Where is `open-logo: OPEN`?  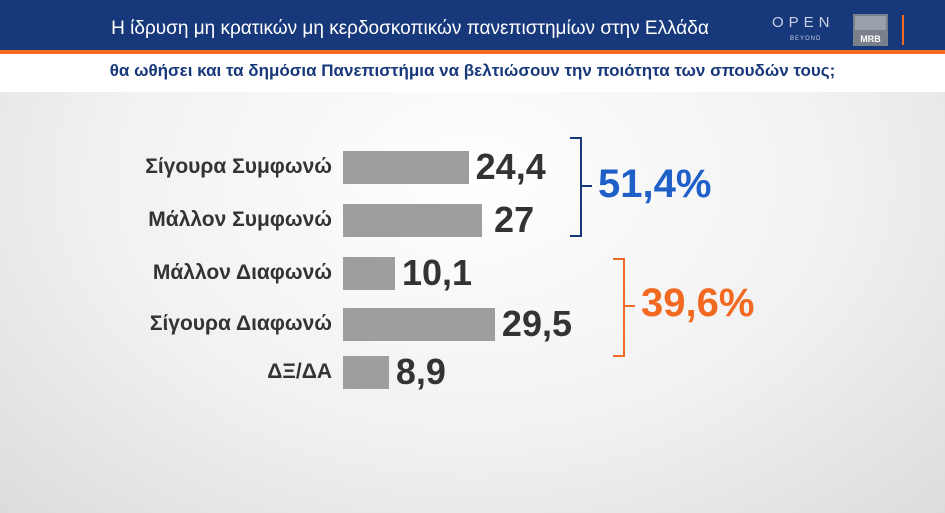
open-logo: OPEN is located at coordinates (803, 22).